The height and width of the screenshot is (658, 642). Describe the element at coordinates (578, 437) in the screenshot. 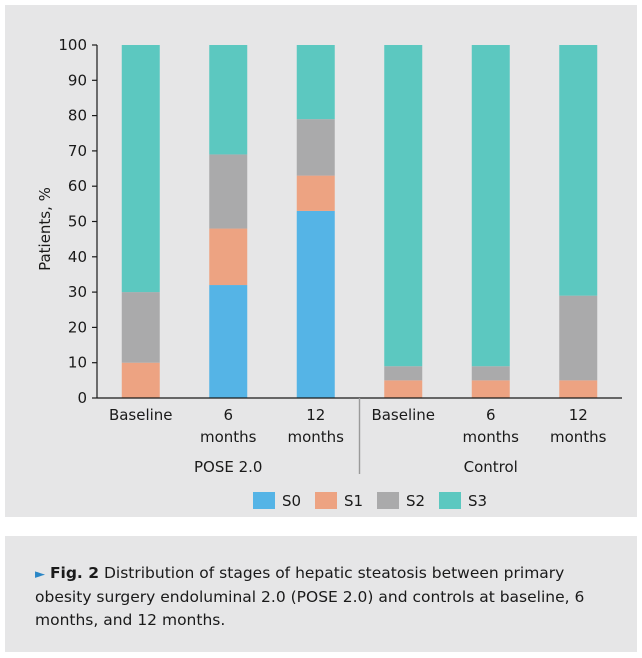

I see `x-tick-label-5-1: months` at that location.